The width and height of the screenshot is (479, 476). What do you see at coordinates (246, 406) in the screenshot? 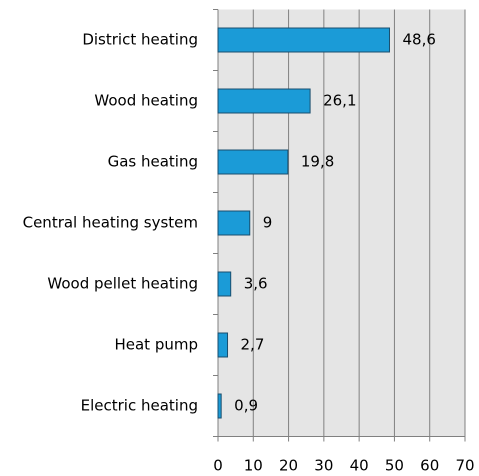
I see `value-label: 0,9` at bounding box center [246, 406].